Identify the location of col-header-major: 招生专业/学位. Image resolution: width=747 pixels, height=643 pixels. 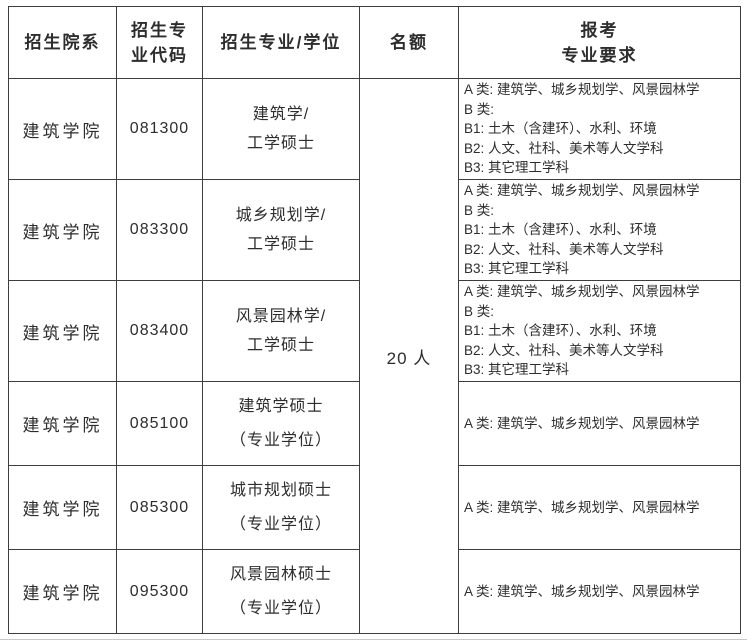
(281, 42).